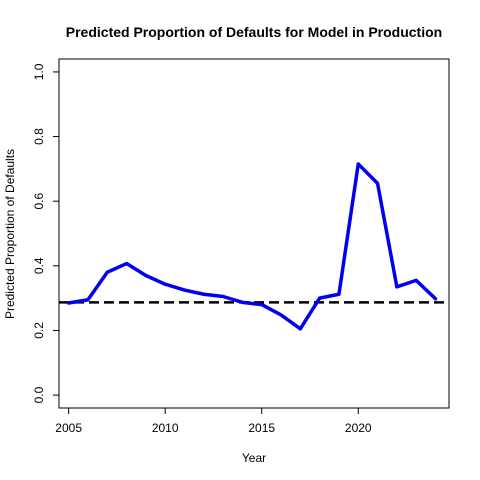 This screenshot has height=480, width=480. What do you see at coordinates (39, 136) in the screenshot?
I see `y-tick-label: 0.8` at bounding box center [39, 136].